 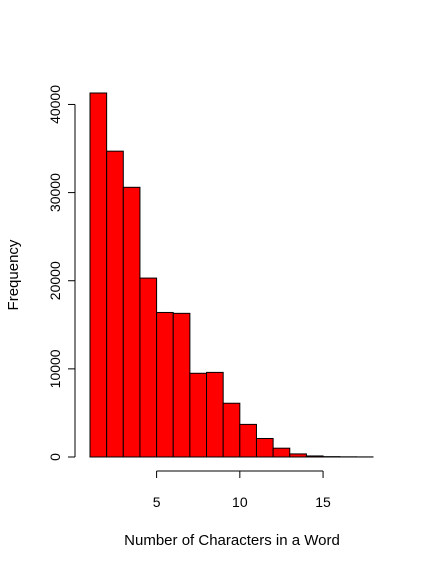 What do you see at coordinates (55, 368) in the screenshot?
I see `y-tick-label: 10000` at bounding box center [55, 368].